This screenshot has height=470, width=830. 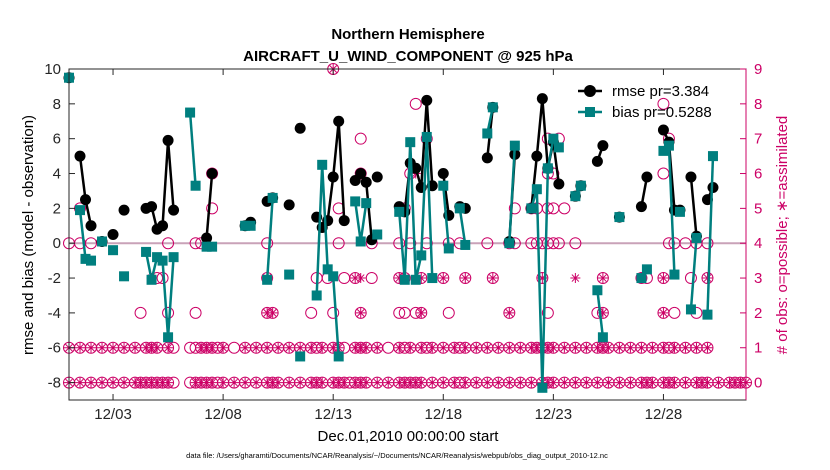 What do you see at coordinates (57, 243) in the screenshot?
I see `y-tick-label: 0` at bounding box center [57, 243].